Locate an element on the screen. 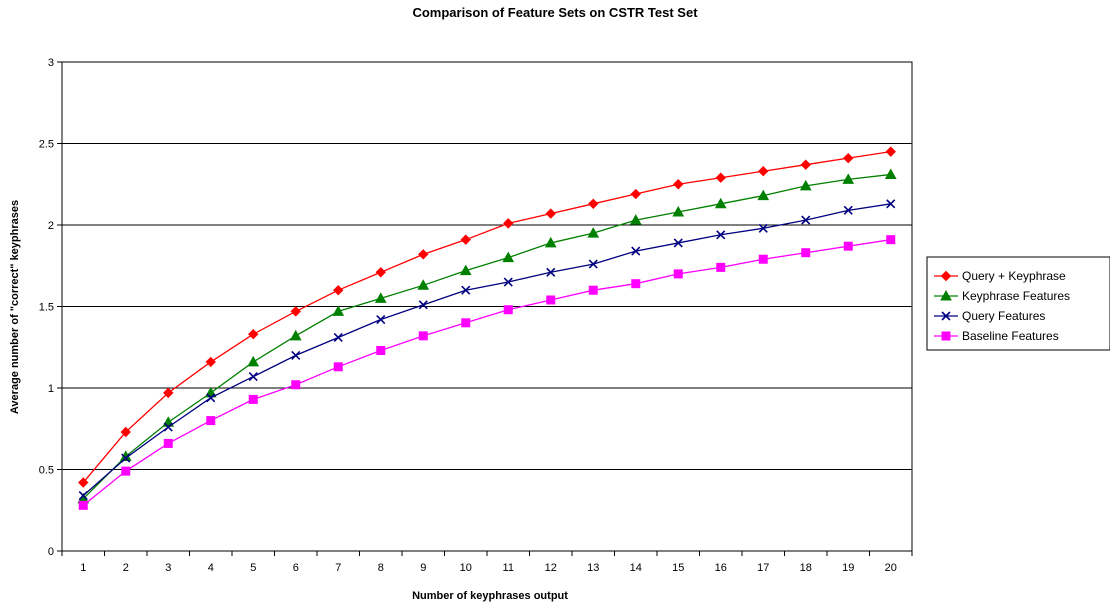 Image resolution: width=1110 pixels, height=607 pixels. x-tick-label: 10 is located at coordinates (466, 568).